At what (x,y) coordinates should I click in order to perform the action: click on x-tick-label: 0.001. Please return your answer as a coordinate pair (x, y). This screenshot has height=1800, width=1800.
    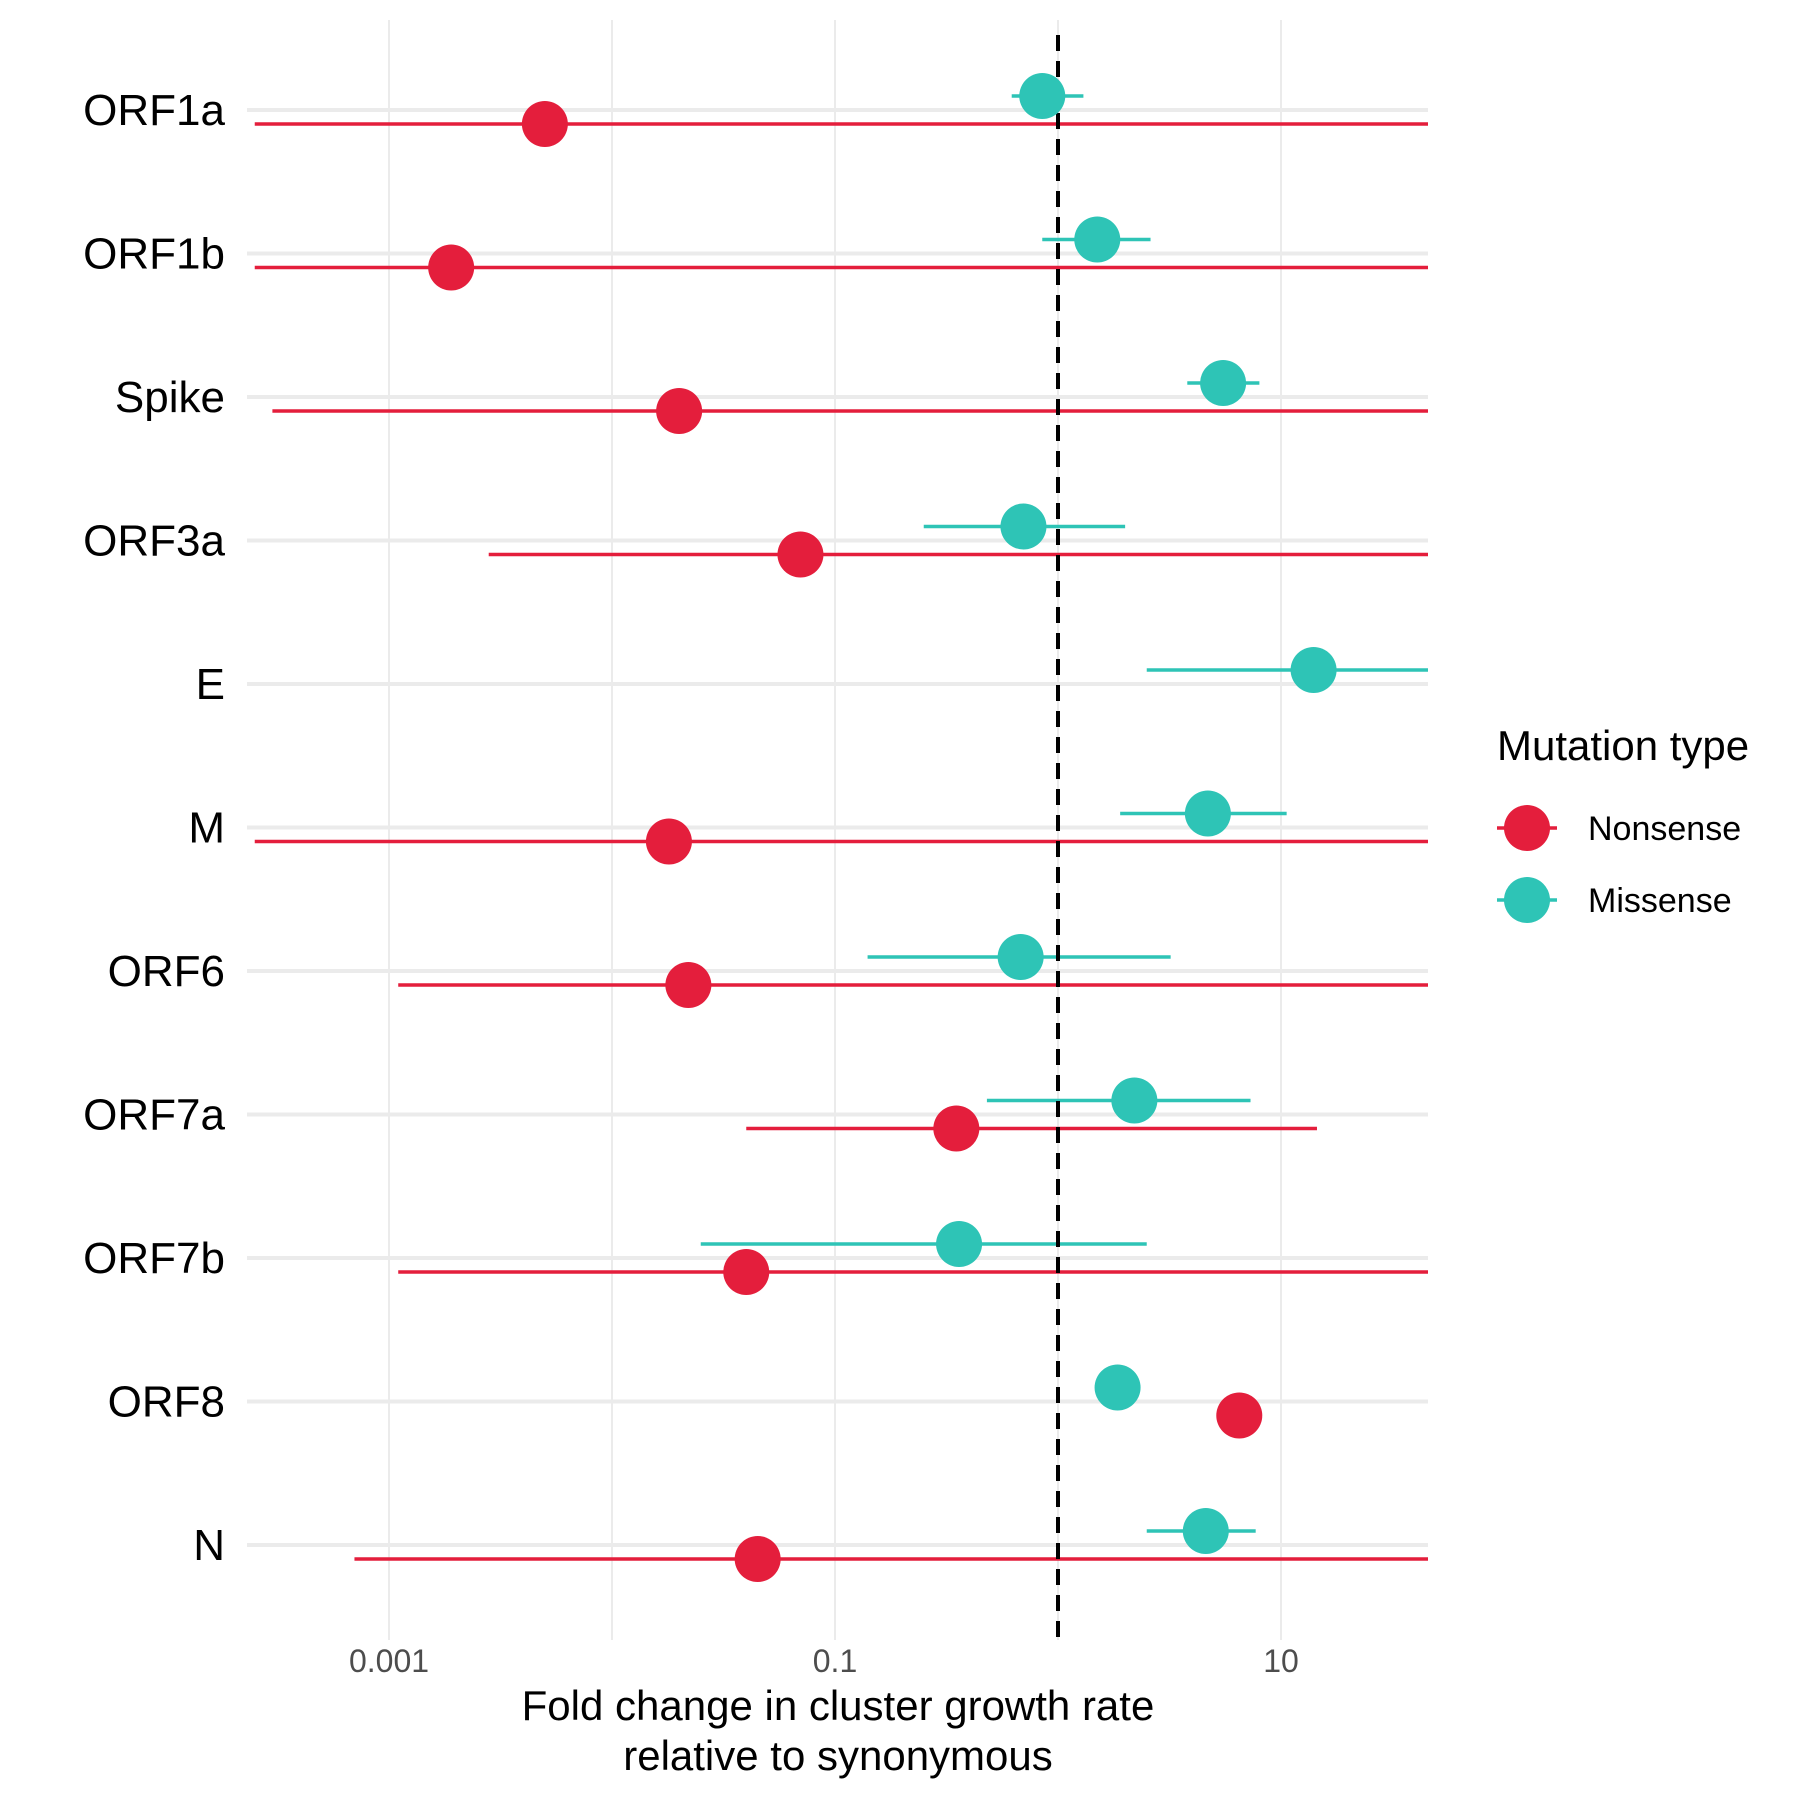
    Looking at the image, I should click on (389, 1661).